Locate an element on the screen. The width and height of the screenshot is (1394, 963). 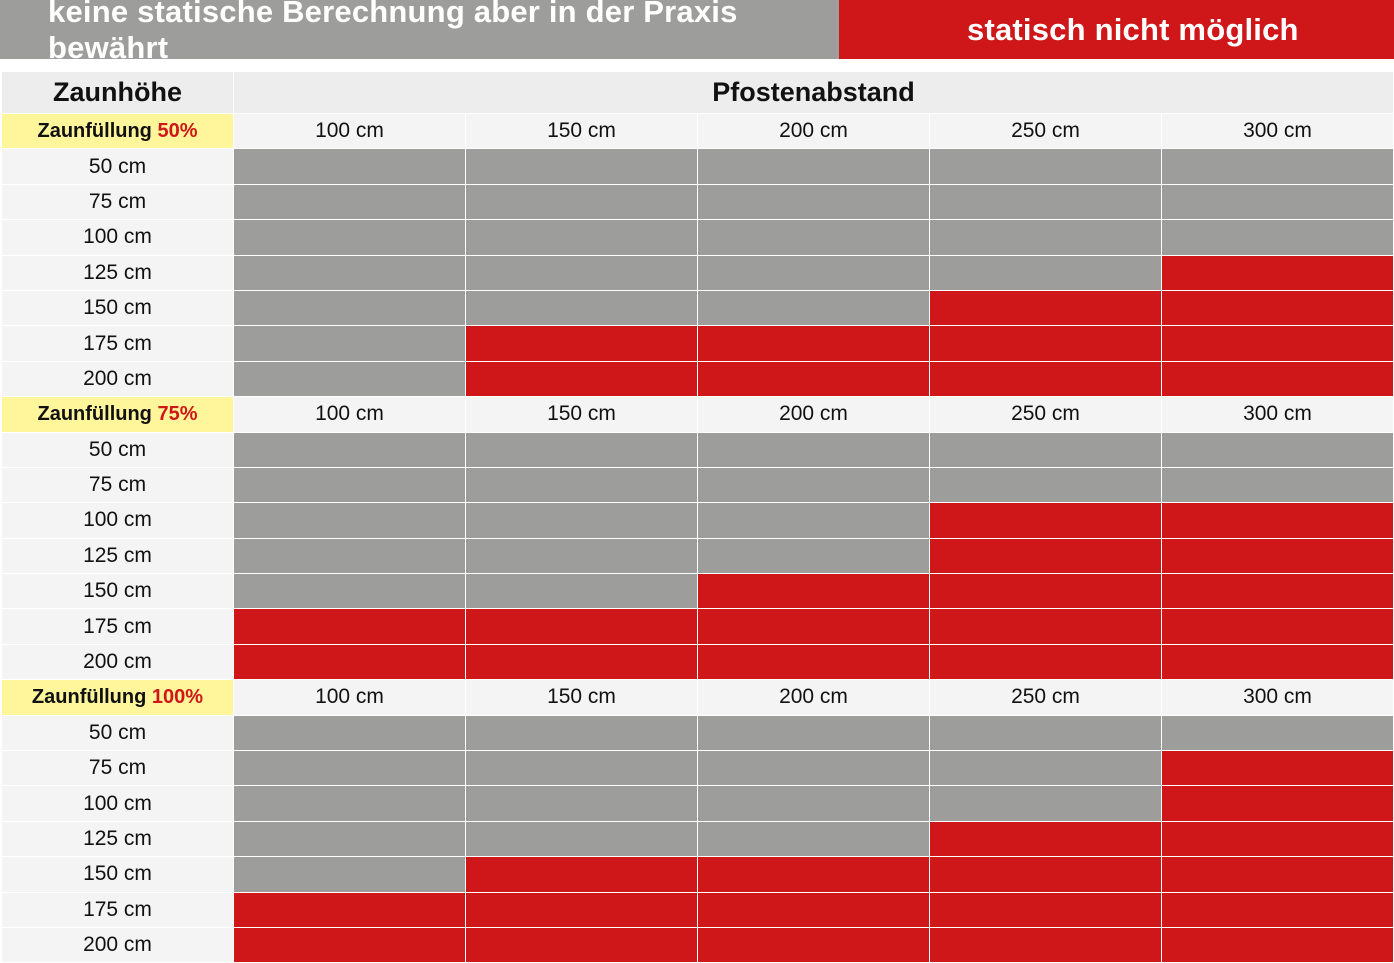
table-row: 125 cm is located at coordinates (697, 272).